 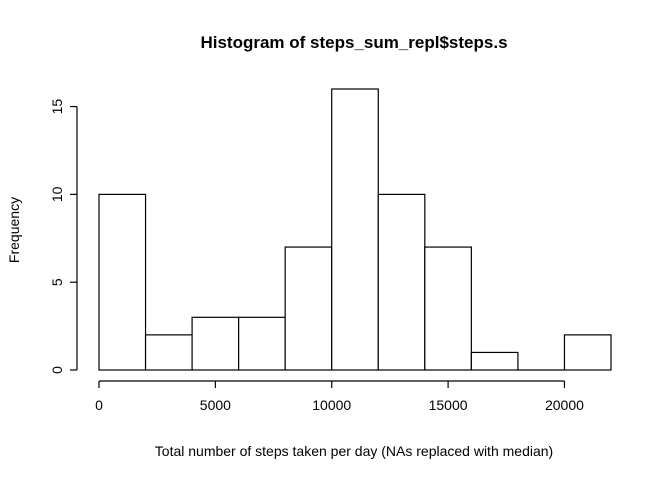 I want to click on y-tick-label: 10, so click(x=57, y=194).